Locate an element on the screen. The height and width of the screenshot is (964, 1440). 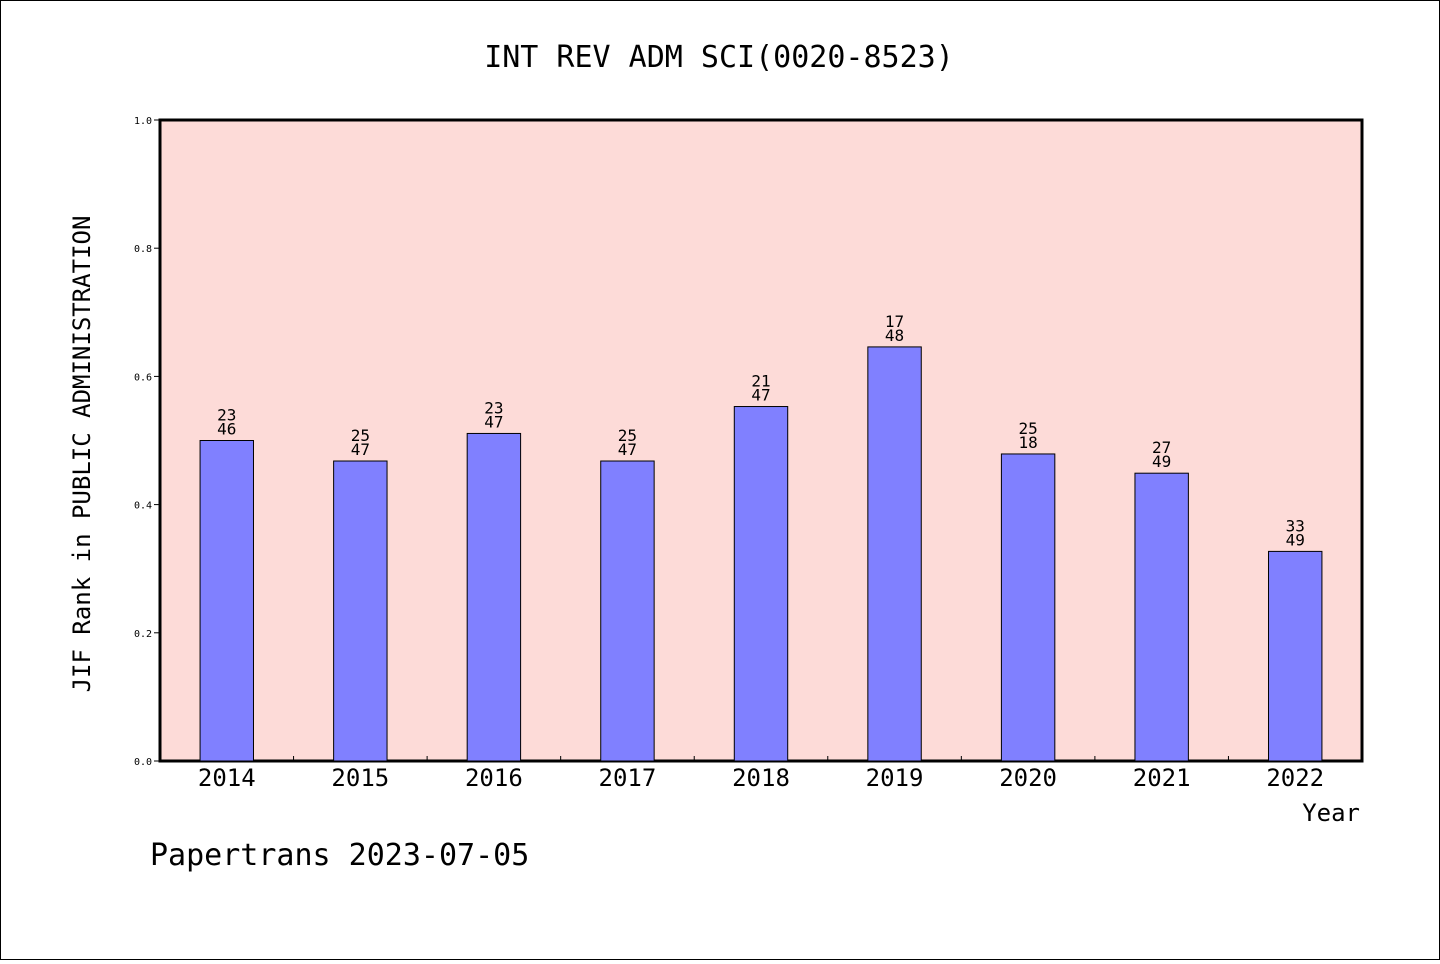
bar-2018 is located at coordinates (761, 584).